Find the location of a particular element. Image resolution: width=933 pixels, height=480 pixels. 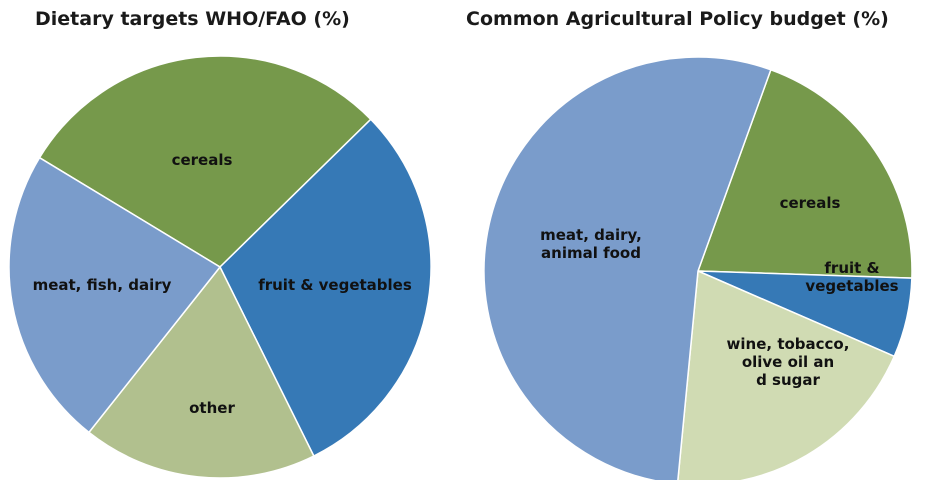

slice-label-dietary-cereals: cereals is located at coordinates (202, 160).